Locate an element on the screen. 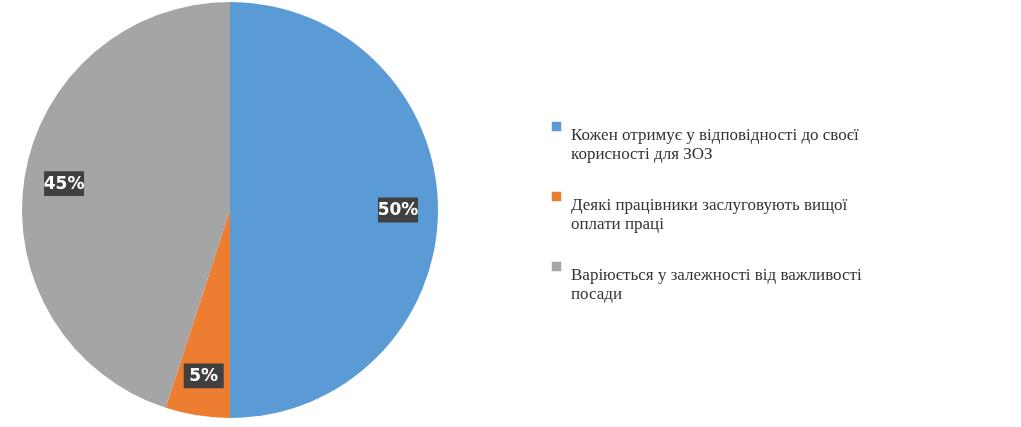  legend-label: Кожен отримує у відповідності до своєї корисності для ЗОЗ is located at coordinates (715, 143).